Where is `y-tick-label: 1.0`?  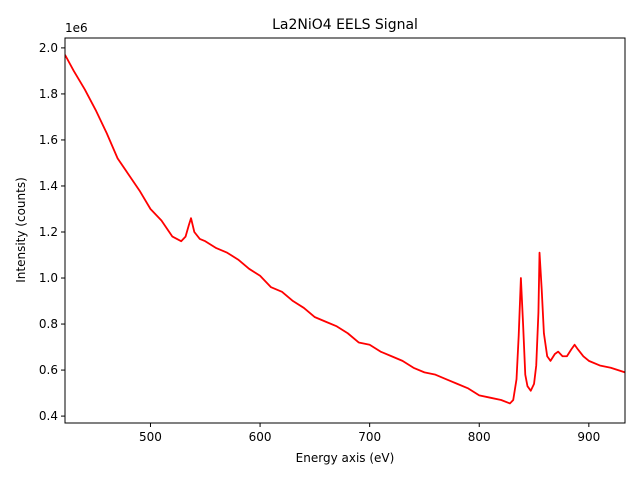
y-tick-label: 1.0 is located at coordinates (48, 278).